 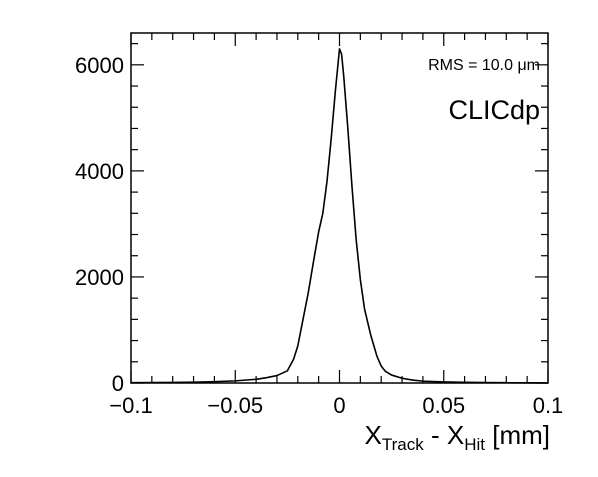 I want to click on x-axis-tick-labels: −0.1 −0.05 0 0.05 0.1, so click(x=336, y=405).